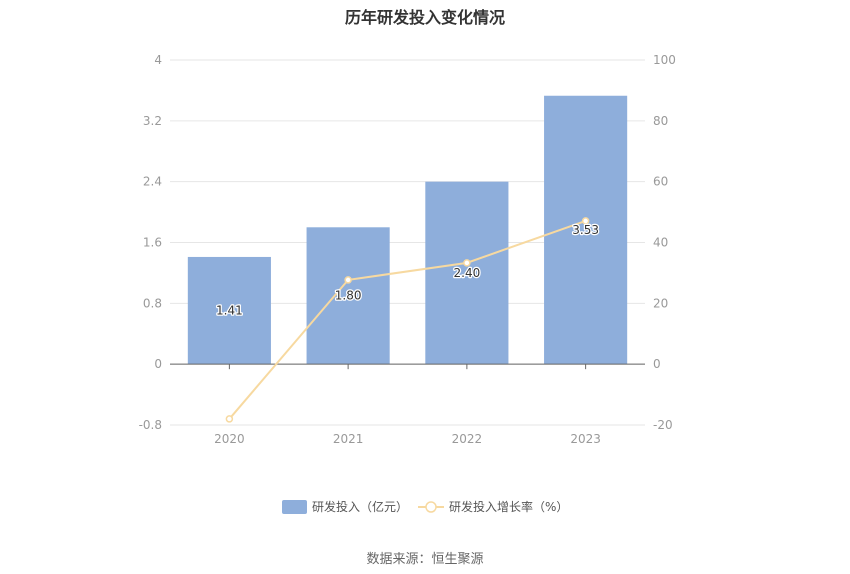 The image size is (850, 574). What do you see at coordinates (152, 182) in the screenshot?
I see `y-left-tick-label: 2.4` at bounding box center [152, 182].